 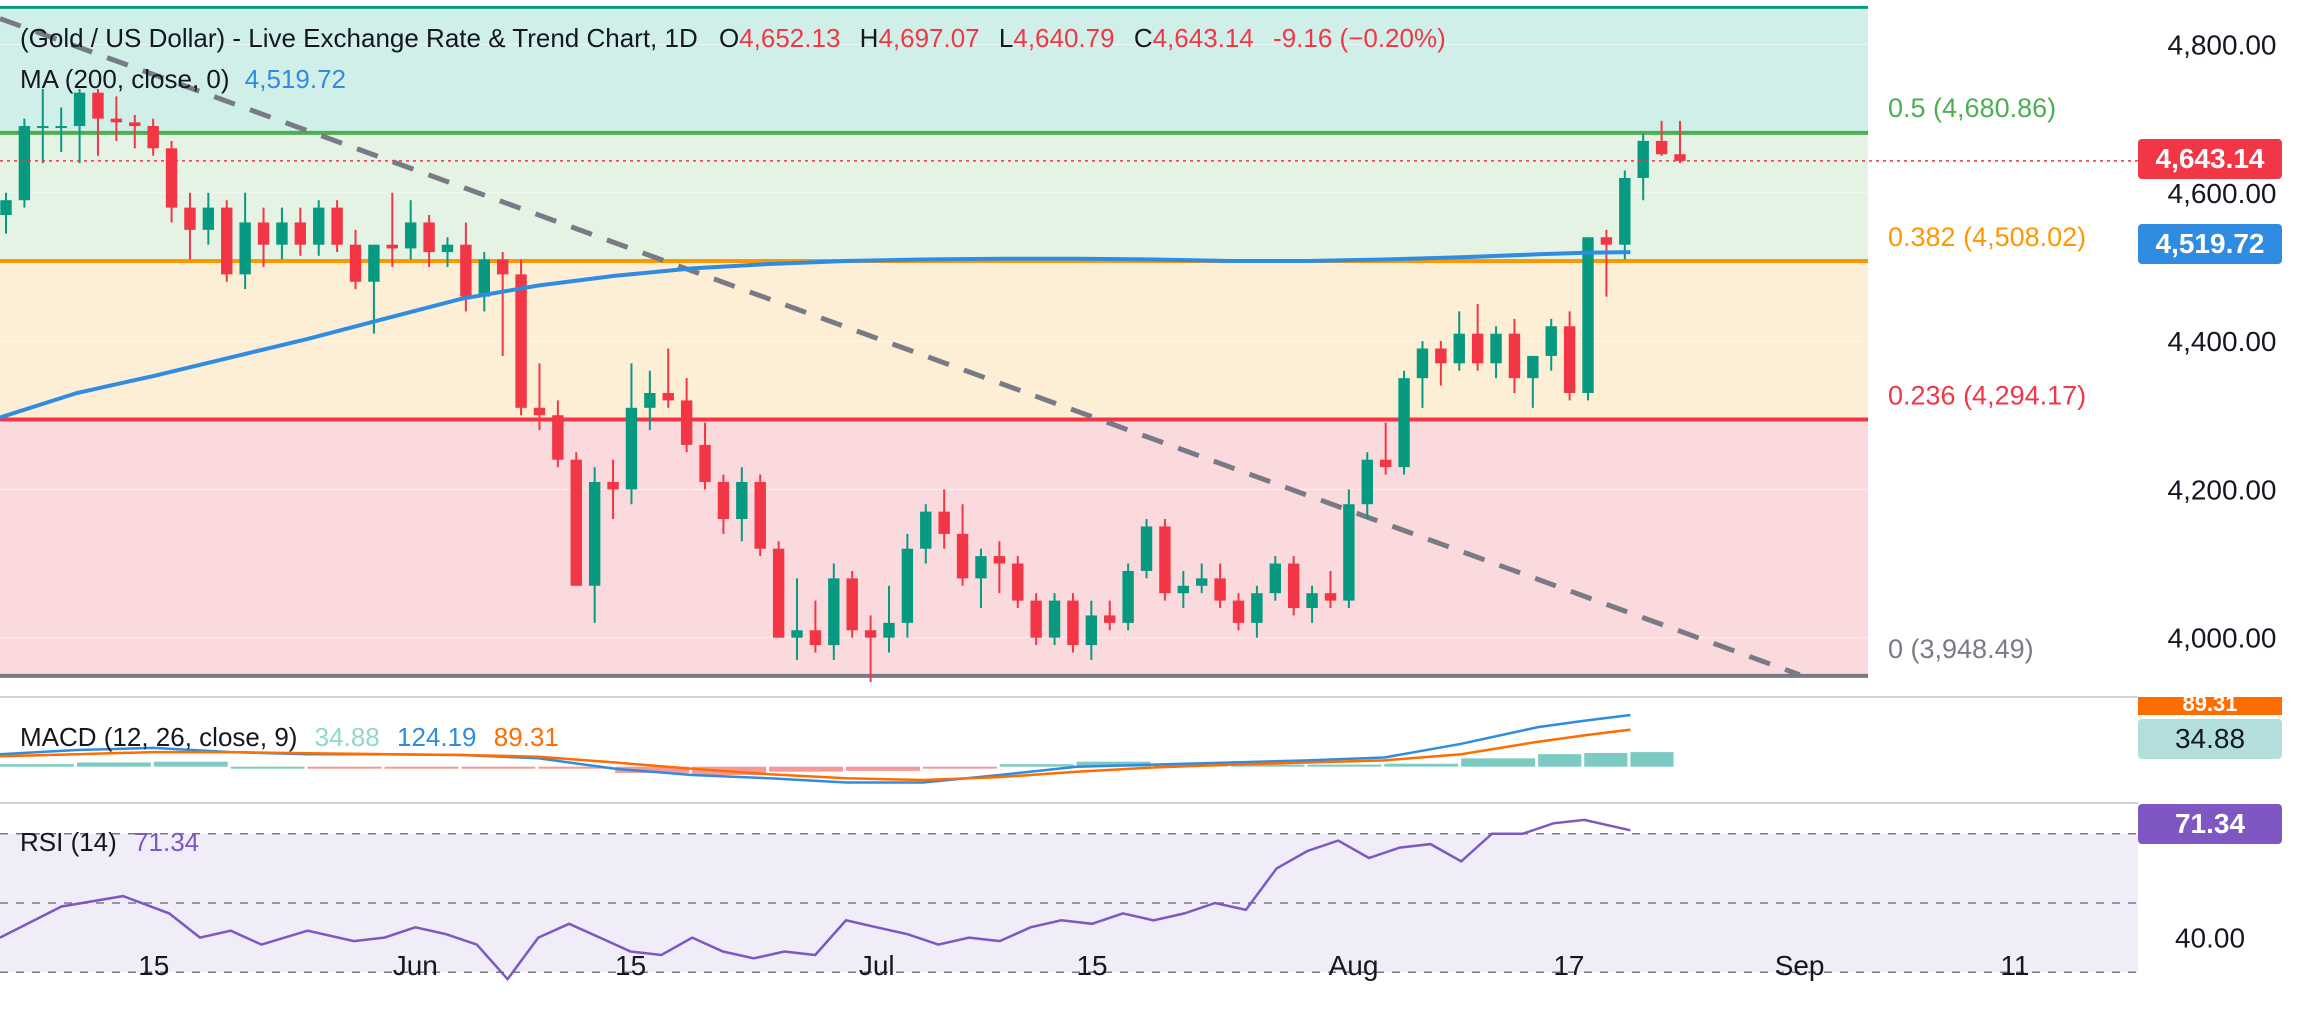 What do you see at coordinates (437, 737) in the screenshot?
I see `macd-line-value: 124.19` at bounding box center [437, 737].